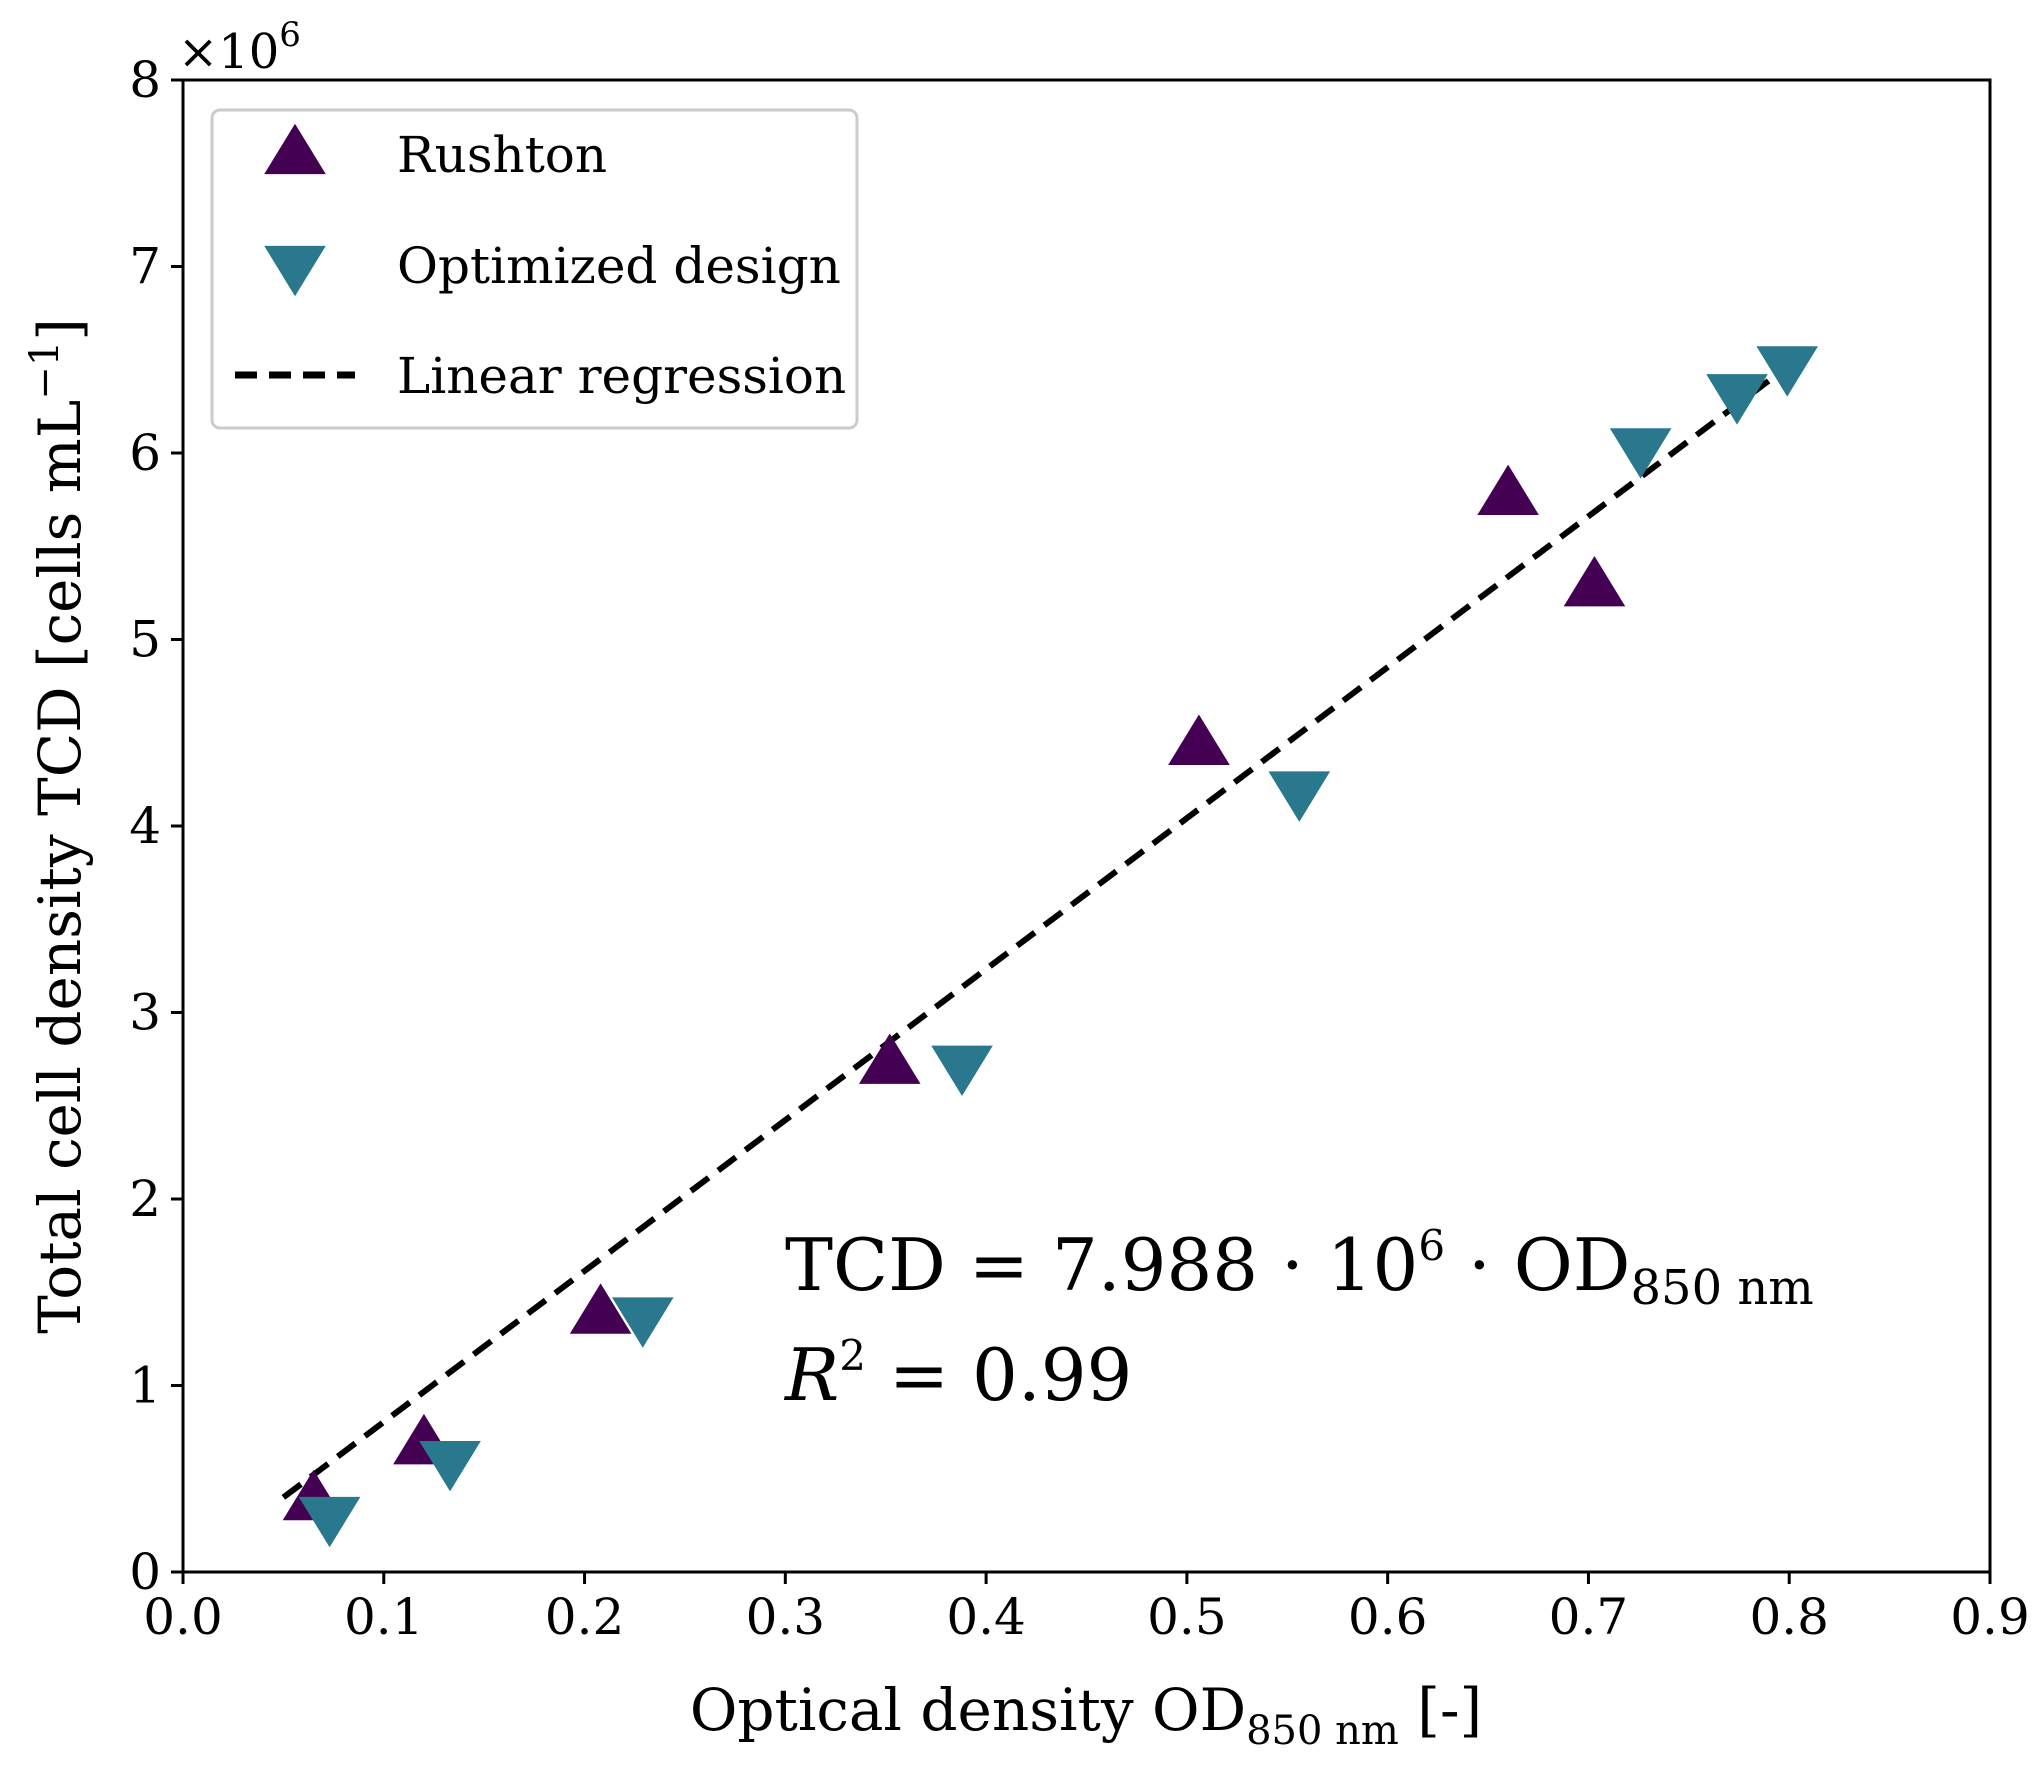 The height and width of the screenshot is (1773, 2043). I want to click on legend-label-rushton: Rushton, so click(502, 155).